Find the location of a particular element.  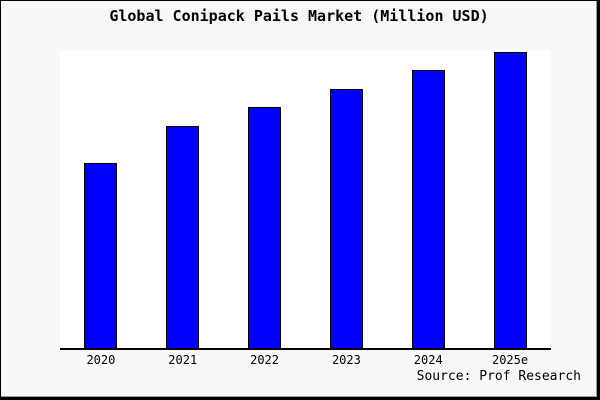

x-tick-label-2024: 2024 is located at coordinates (428, 360).